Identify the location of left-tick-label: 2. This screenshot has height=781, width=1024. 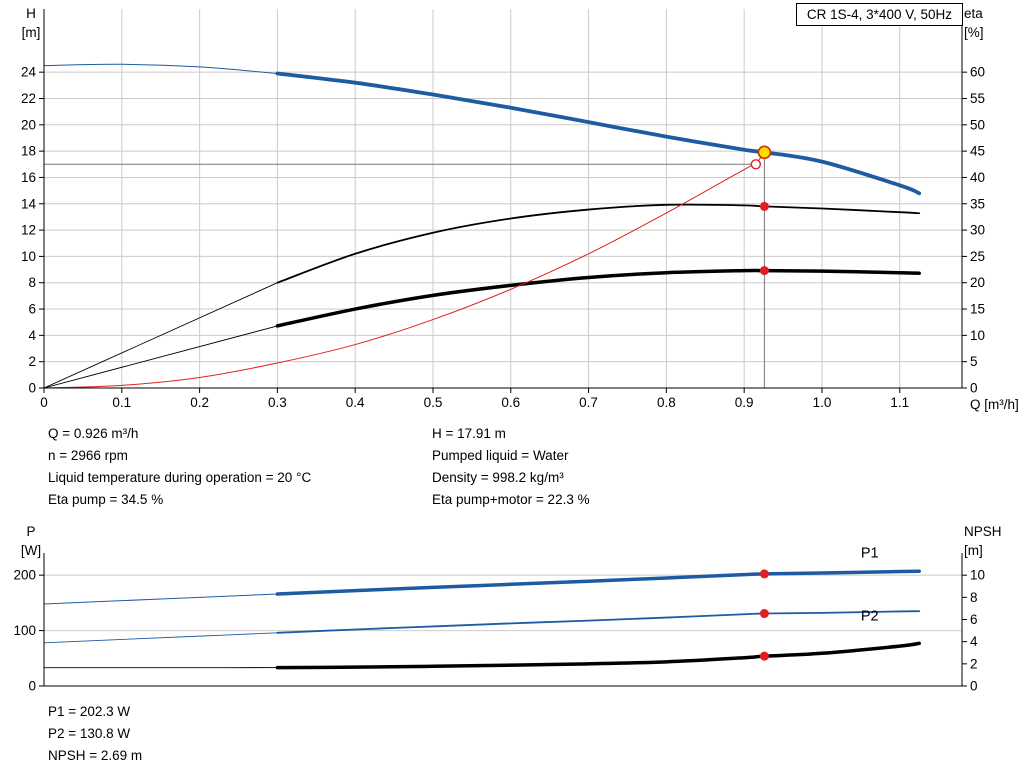
(32, 361).